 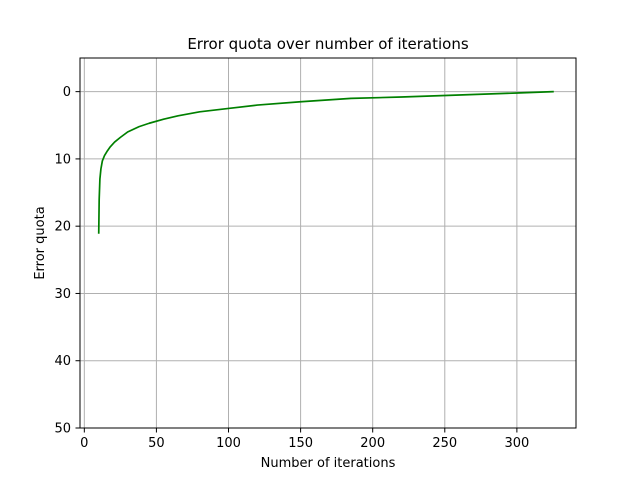 What do you see at coordinates (328, 44) in the screenshot?
I see `chart-title: Error quota over number of iterations` at bounding box center [328, 44].